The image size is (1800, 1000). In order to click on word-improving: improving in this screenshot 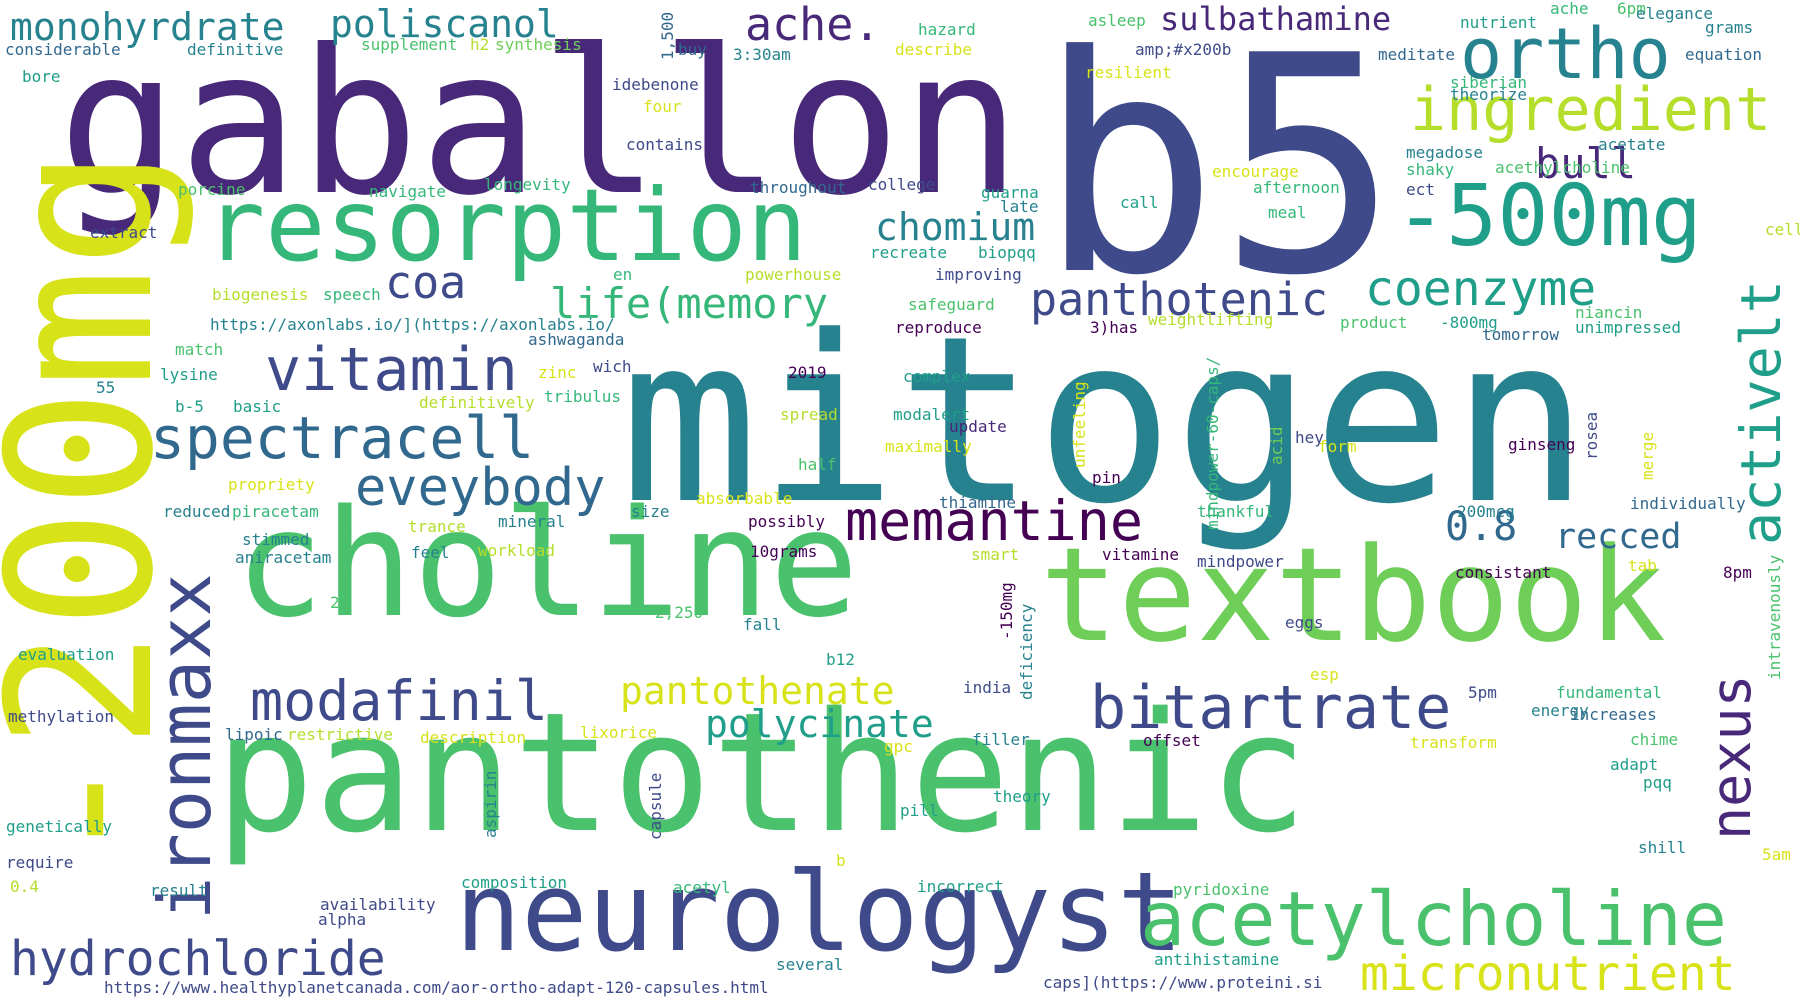, I will do `click(978, 274)`.